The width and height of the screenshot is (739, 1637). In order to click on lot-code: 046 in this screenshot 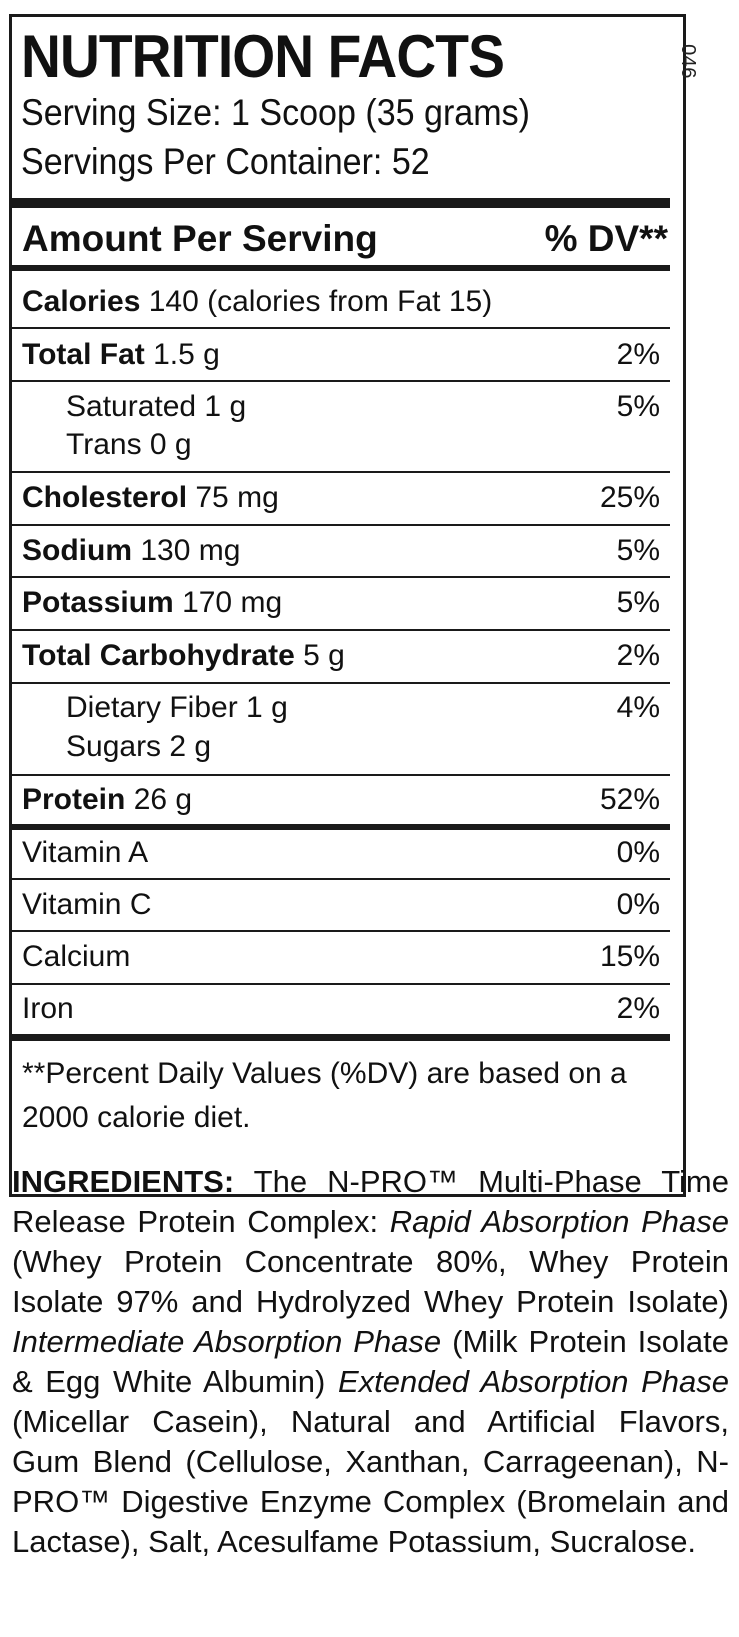, I will do `click(687, 61)`.